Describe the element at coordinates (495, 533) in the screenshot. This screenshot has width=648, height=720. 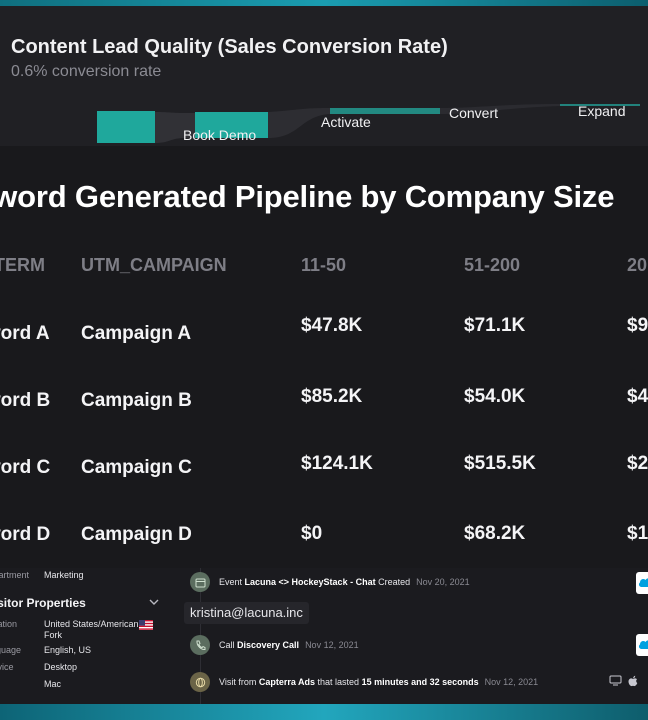
I see `cell-51-200: $68.2K` at that location.